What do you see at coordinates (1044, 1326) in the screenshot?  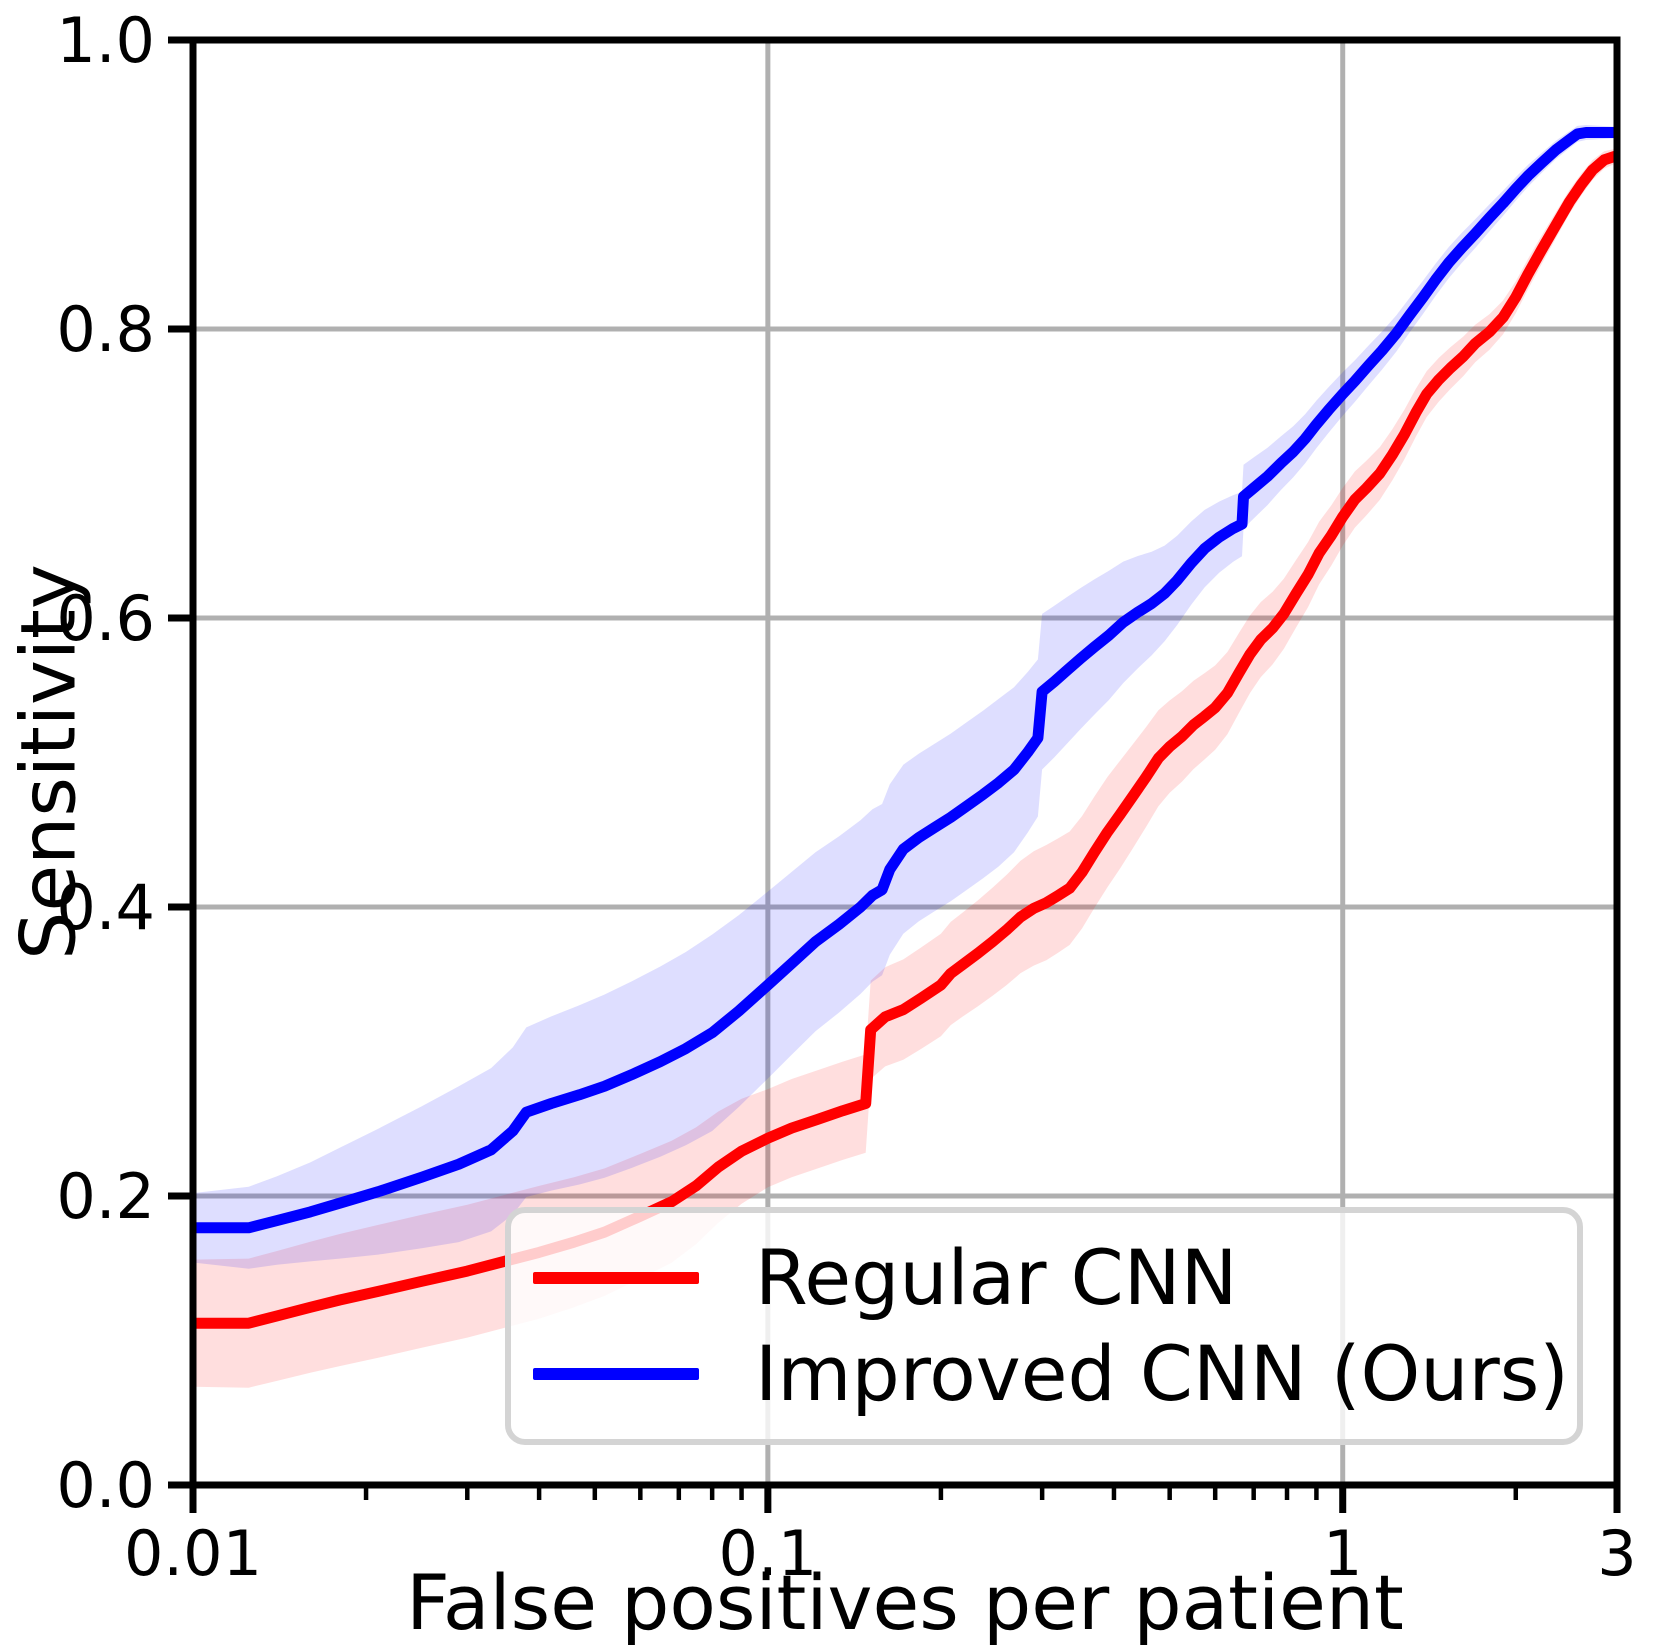 I see `legend-box: Regular CNN Improved CNN (Ours)` at bounding box center [1044, 1326].